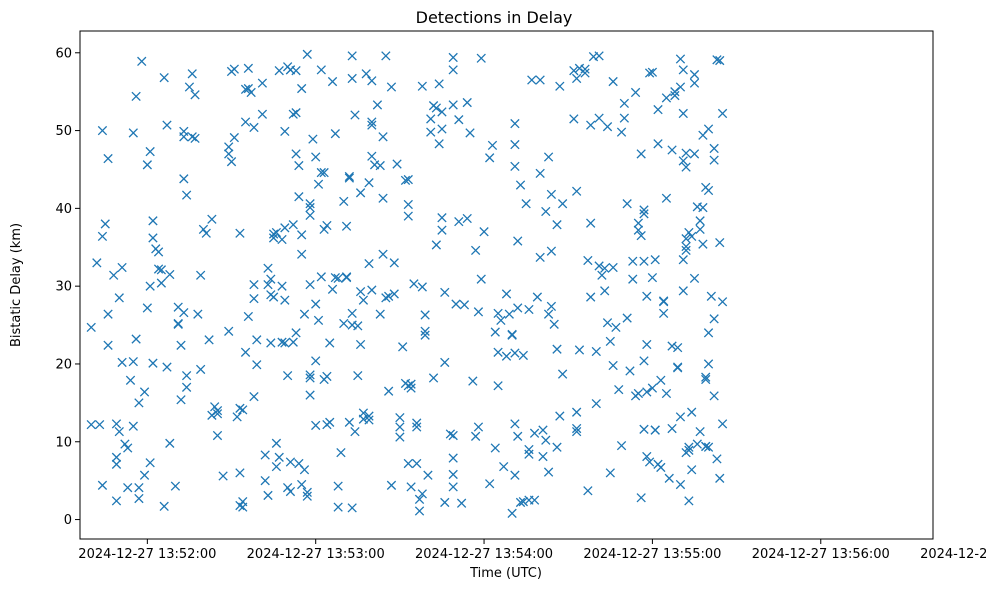 Image resolution: width=986 pixels, height=590 pixels. I want to click on x-tick-label: 2024-12-27 13:57:00, so click(953, 554).